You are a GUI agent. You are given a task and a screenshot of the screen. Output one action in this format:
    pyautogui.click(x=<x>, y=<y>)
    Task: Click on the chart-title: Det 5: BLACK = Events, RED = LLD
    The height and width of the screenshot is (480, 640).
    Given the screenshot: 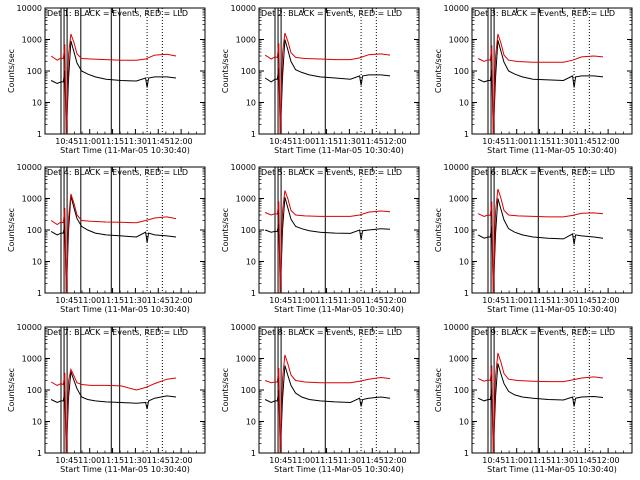 What is the action you would take?
    pyautogui.click(x=331, y=172)
    